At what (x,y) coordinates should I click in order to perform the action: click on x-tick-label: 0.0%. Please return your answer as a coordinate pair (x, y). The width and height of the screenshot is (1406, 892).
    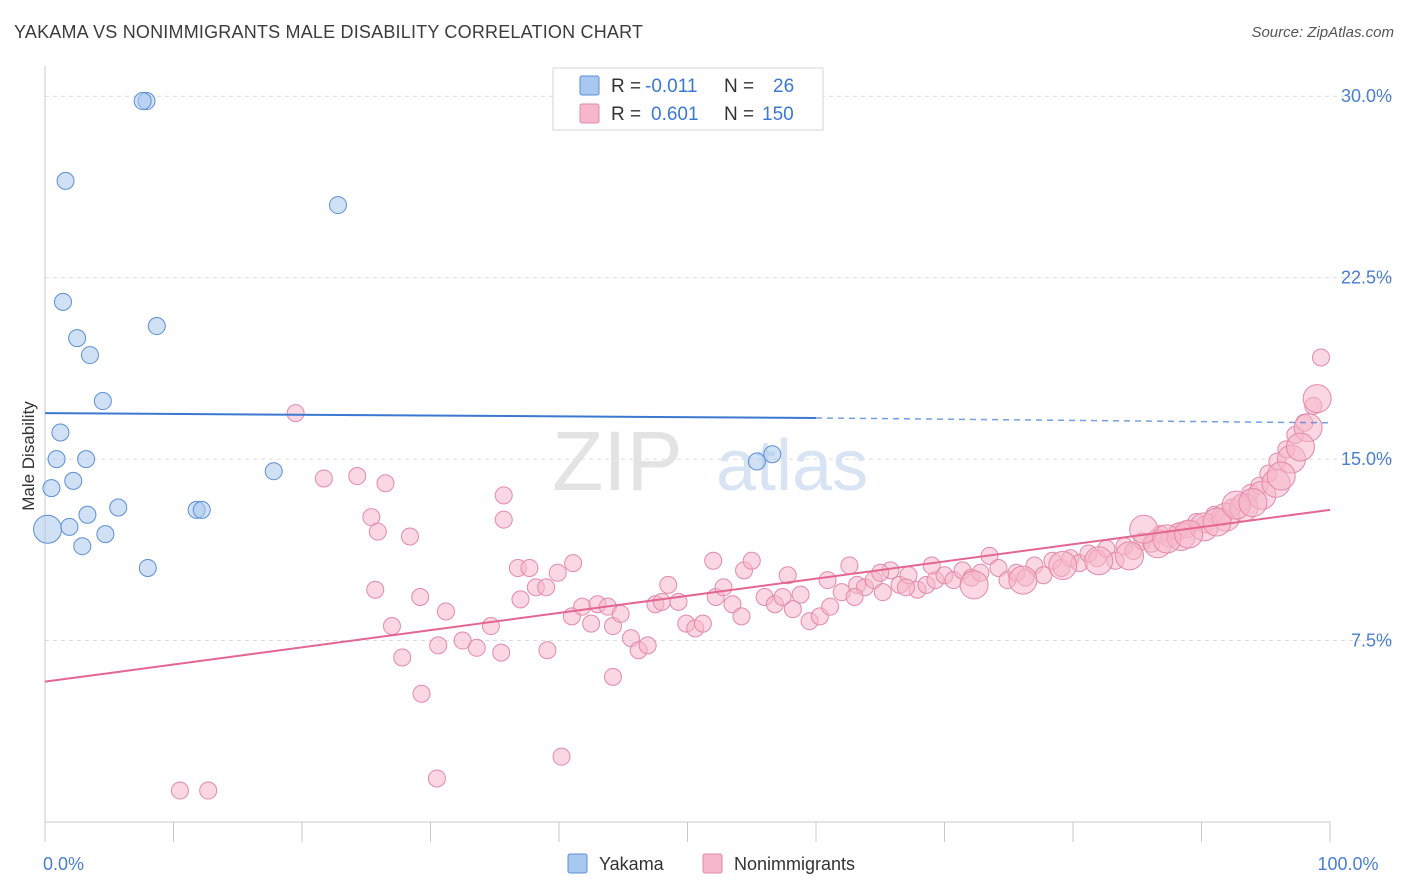
    Looking at the image, I should click on (63, 864).